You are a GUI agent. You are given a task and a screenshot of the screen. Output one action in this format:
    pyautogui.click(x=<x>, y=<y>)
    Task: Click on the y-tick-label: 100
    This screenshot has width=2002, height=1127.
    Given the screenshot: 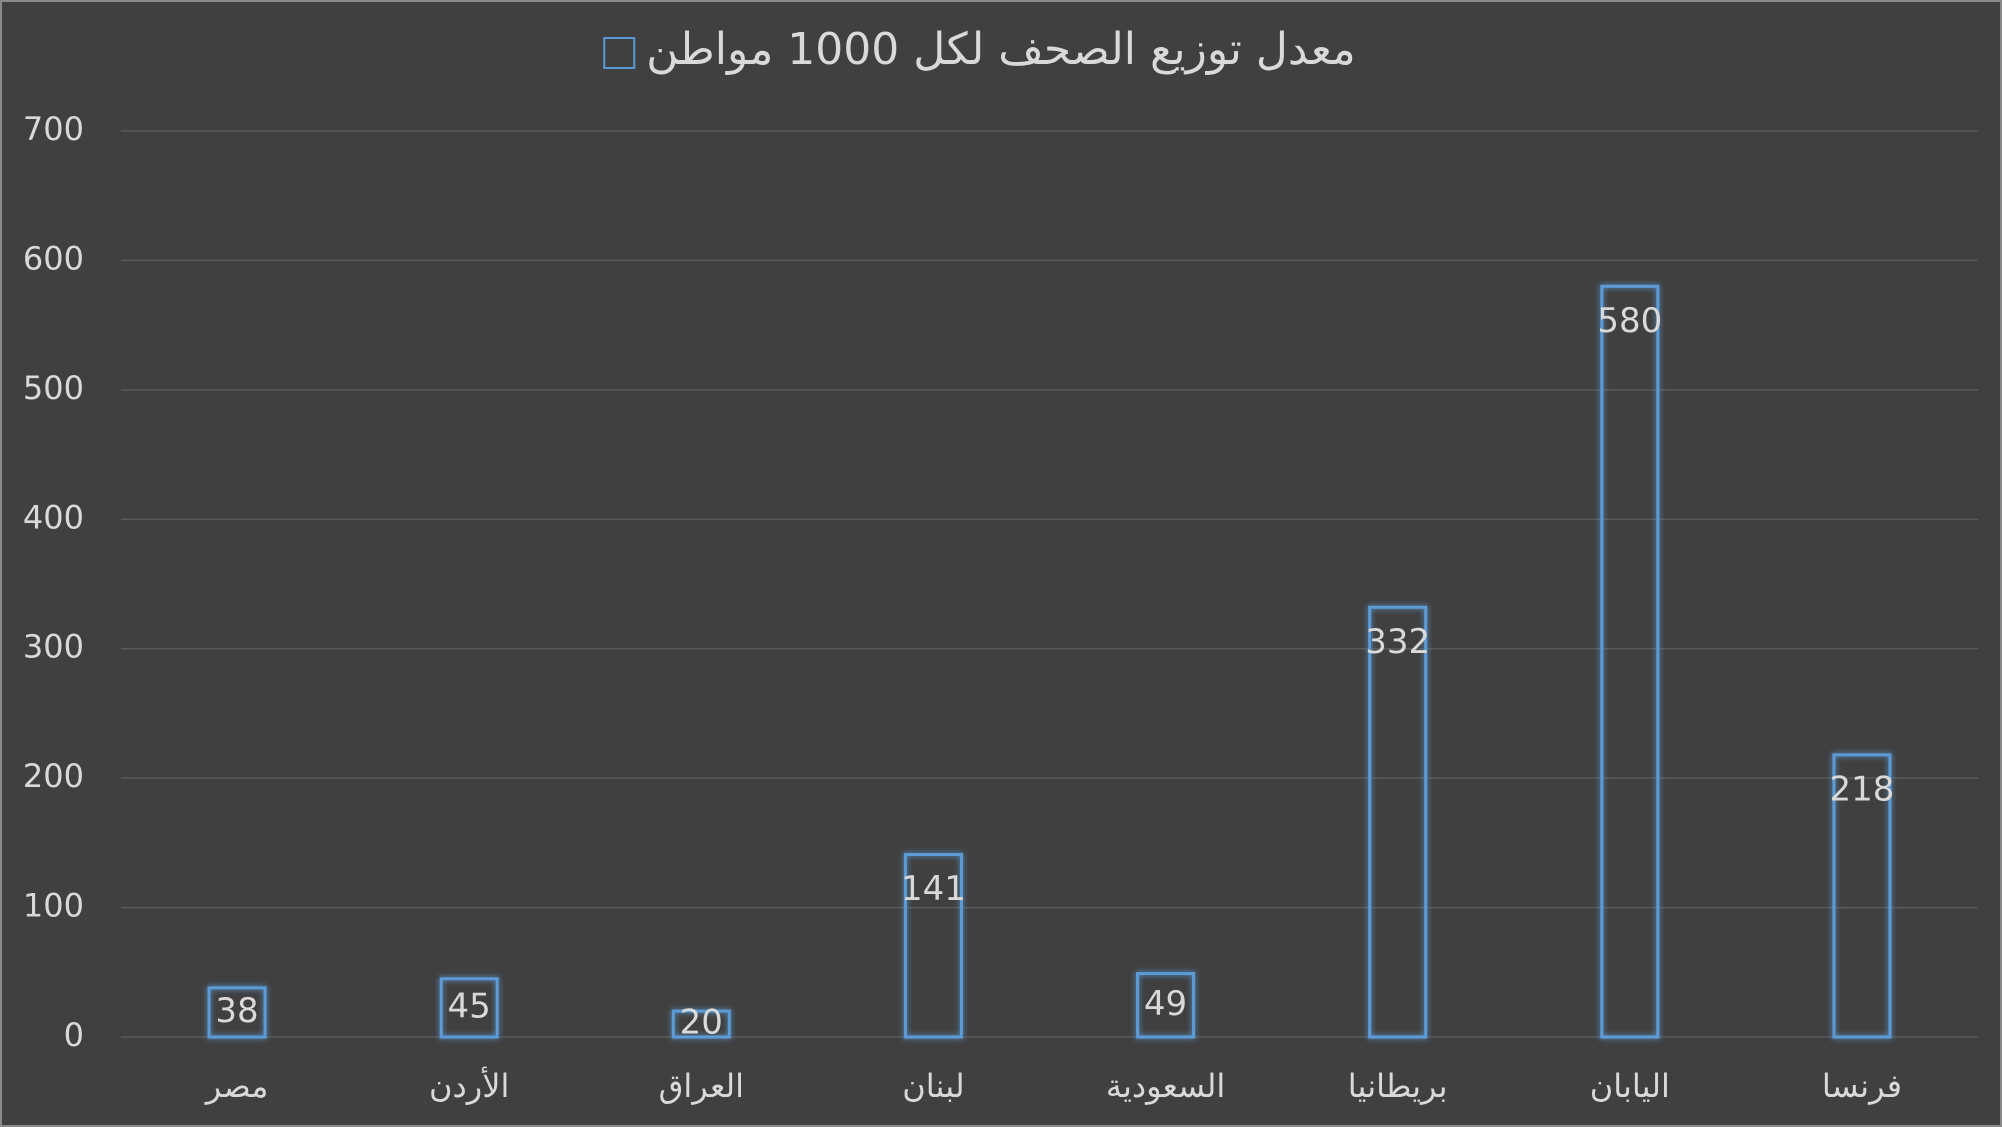 What is the action you would take?
    pyautogui.click(x=53, y=906)
    